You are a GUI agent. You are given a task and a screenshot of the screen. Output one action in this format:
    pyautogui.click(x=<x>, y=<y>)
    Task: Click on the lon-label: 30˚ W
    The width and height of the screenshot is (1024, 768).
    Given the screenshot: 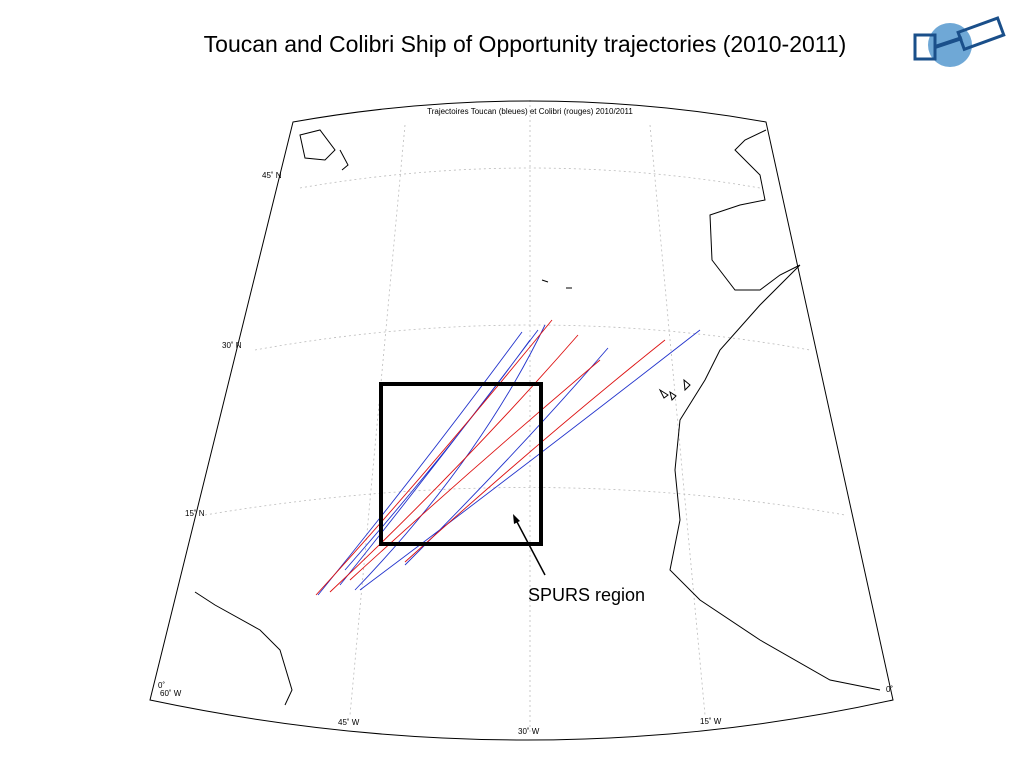 What is the action you would take?
    pyautogui.click(x=529, y=731)
    